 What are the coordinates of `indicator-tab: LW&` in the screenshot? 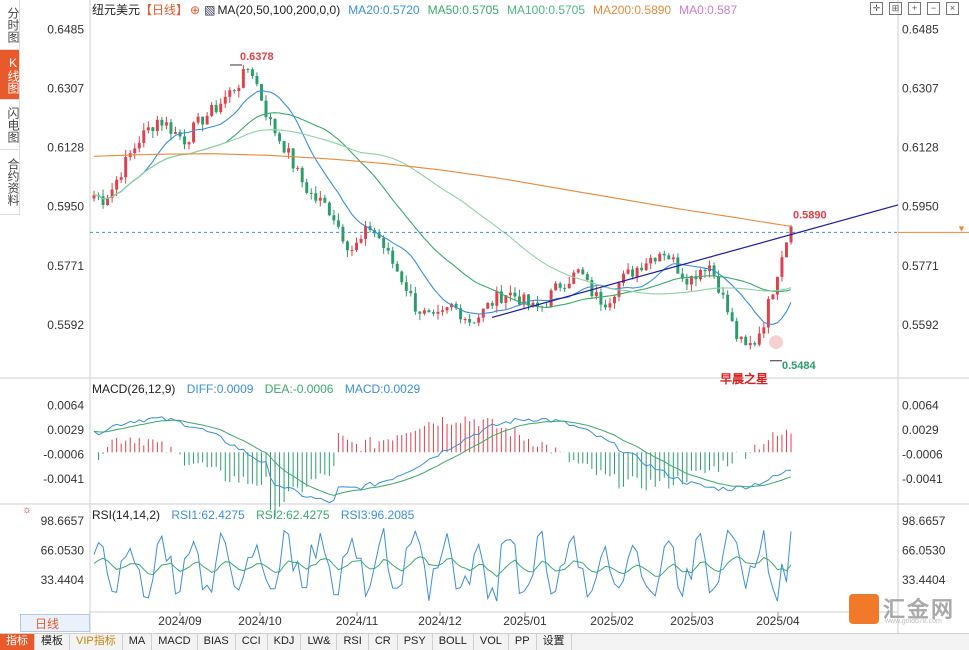 It's located at (319, 642).